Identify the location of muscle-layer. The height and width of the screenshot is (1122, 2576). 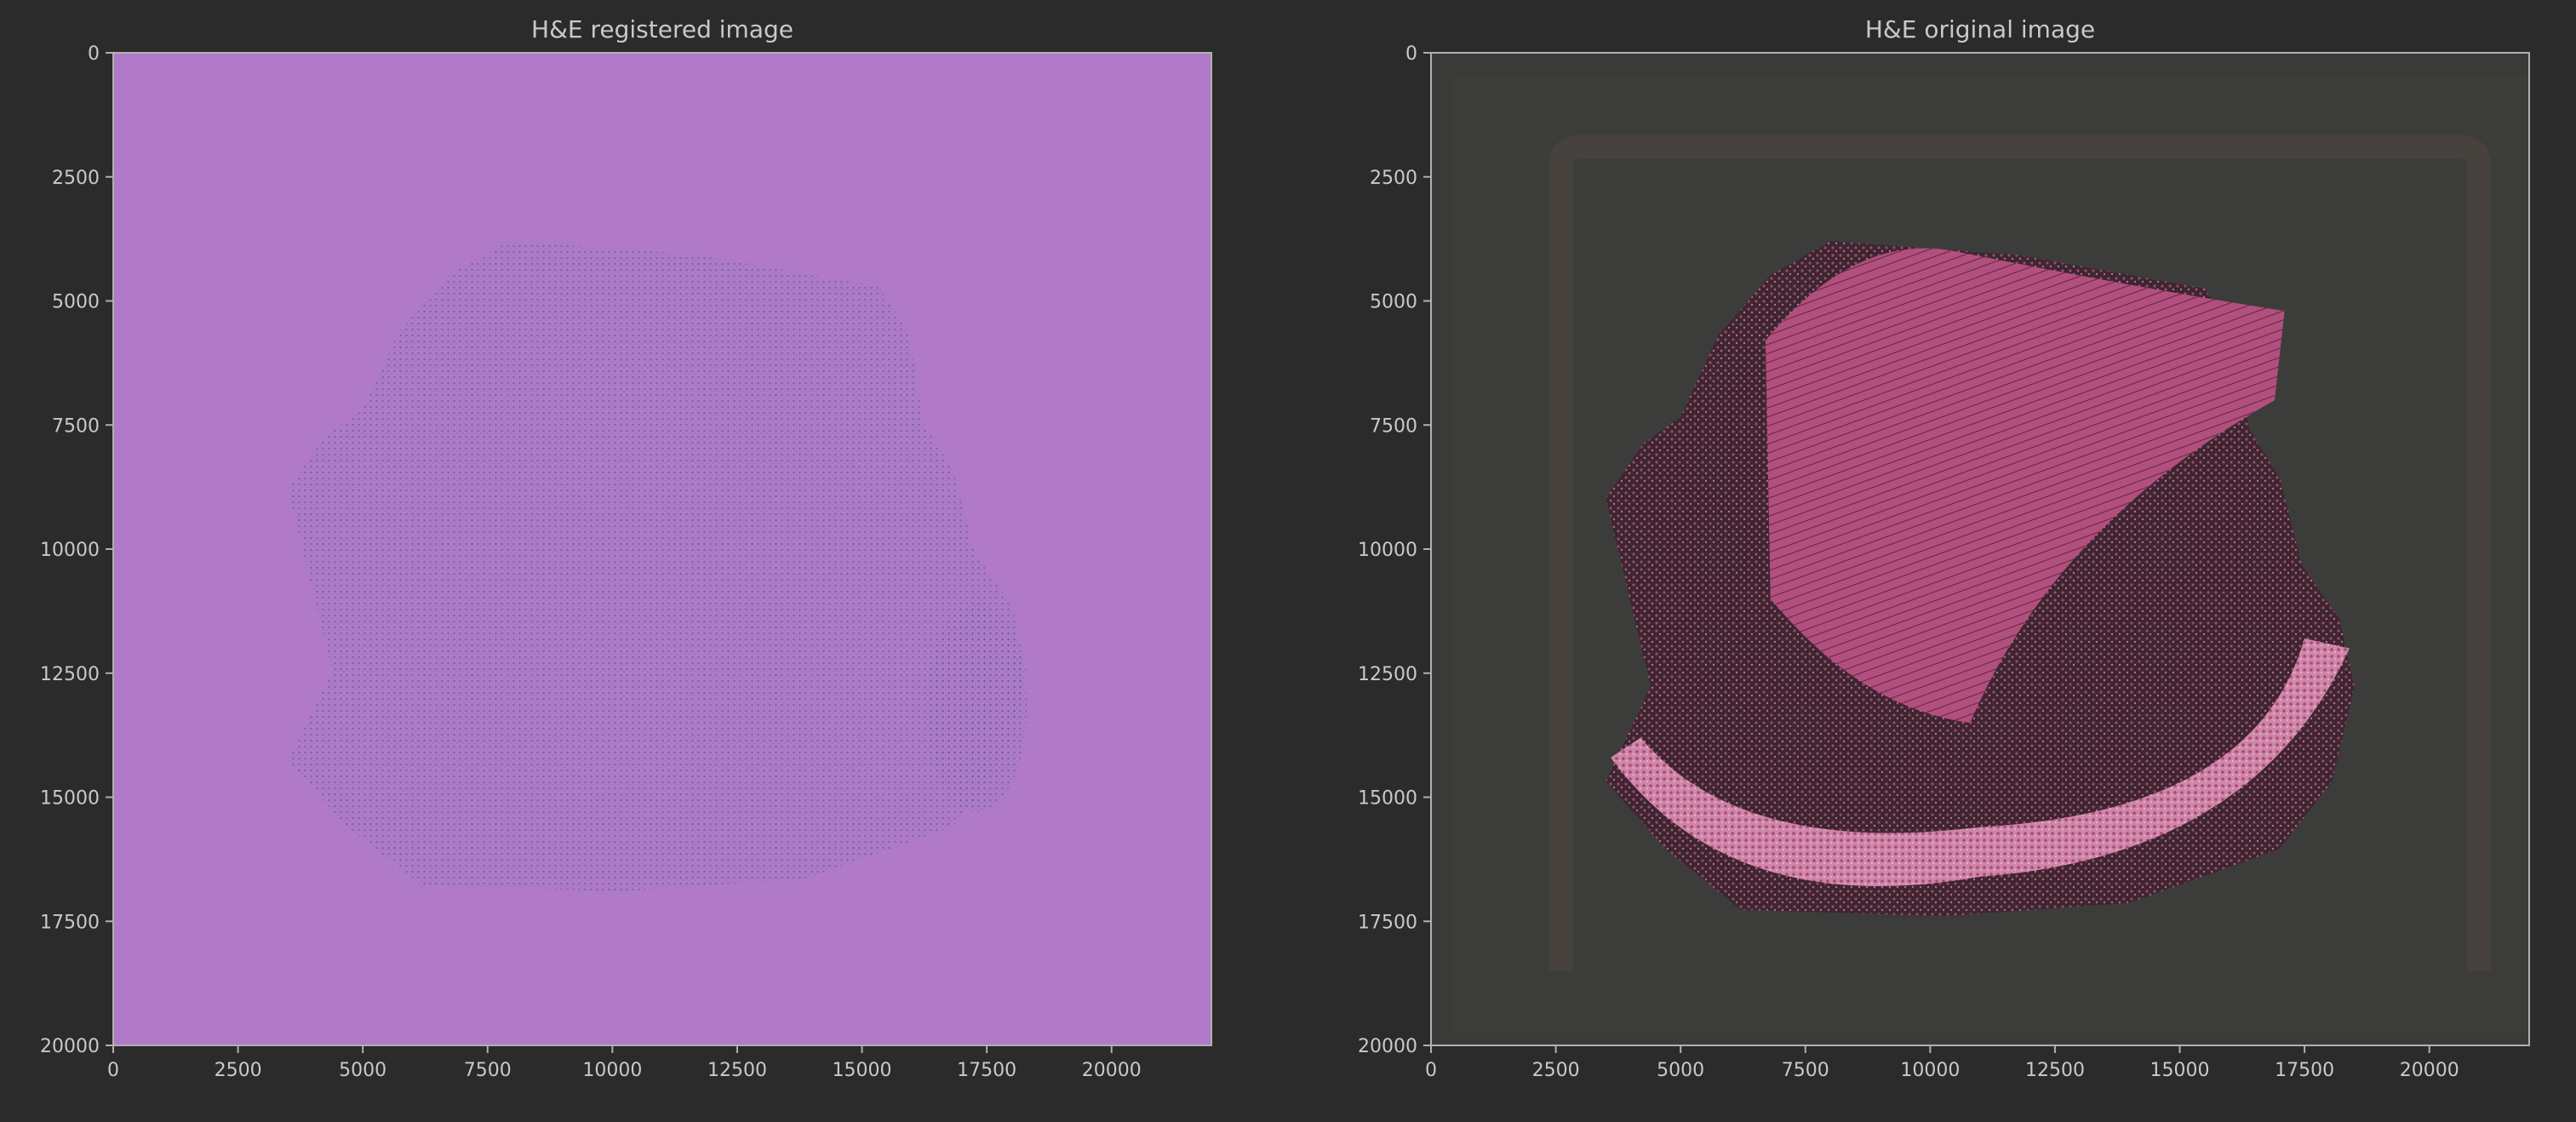
(2025, 486).